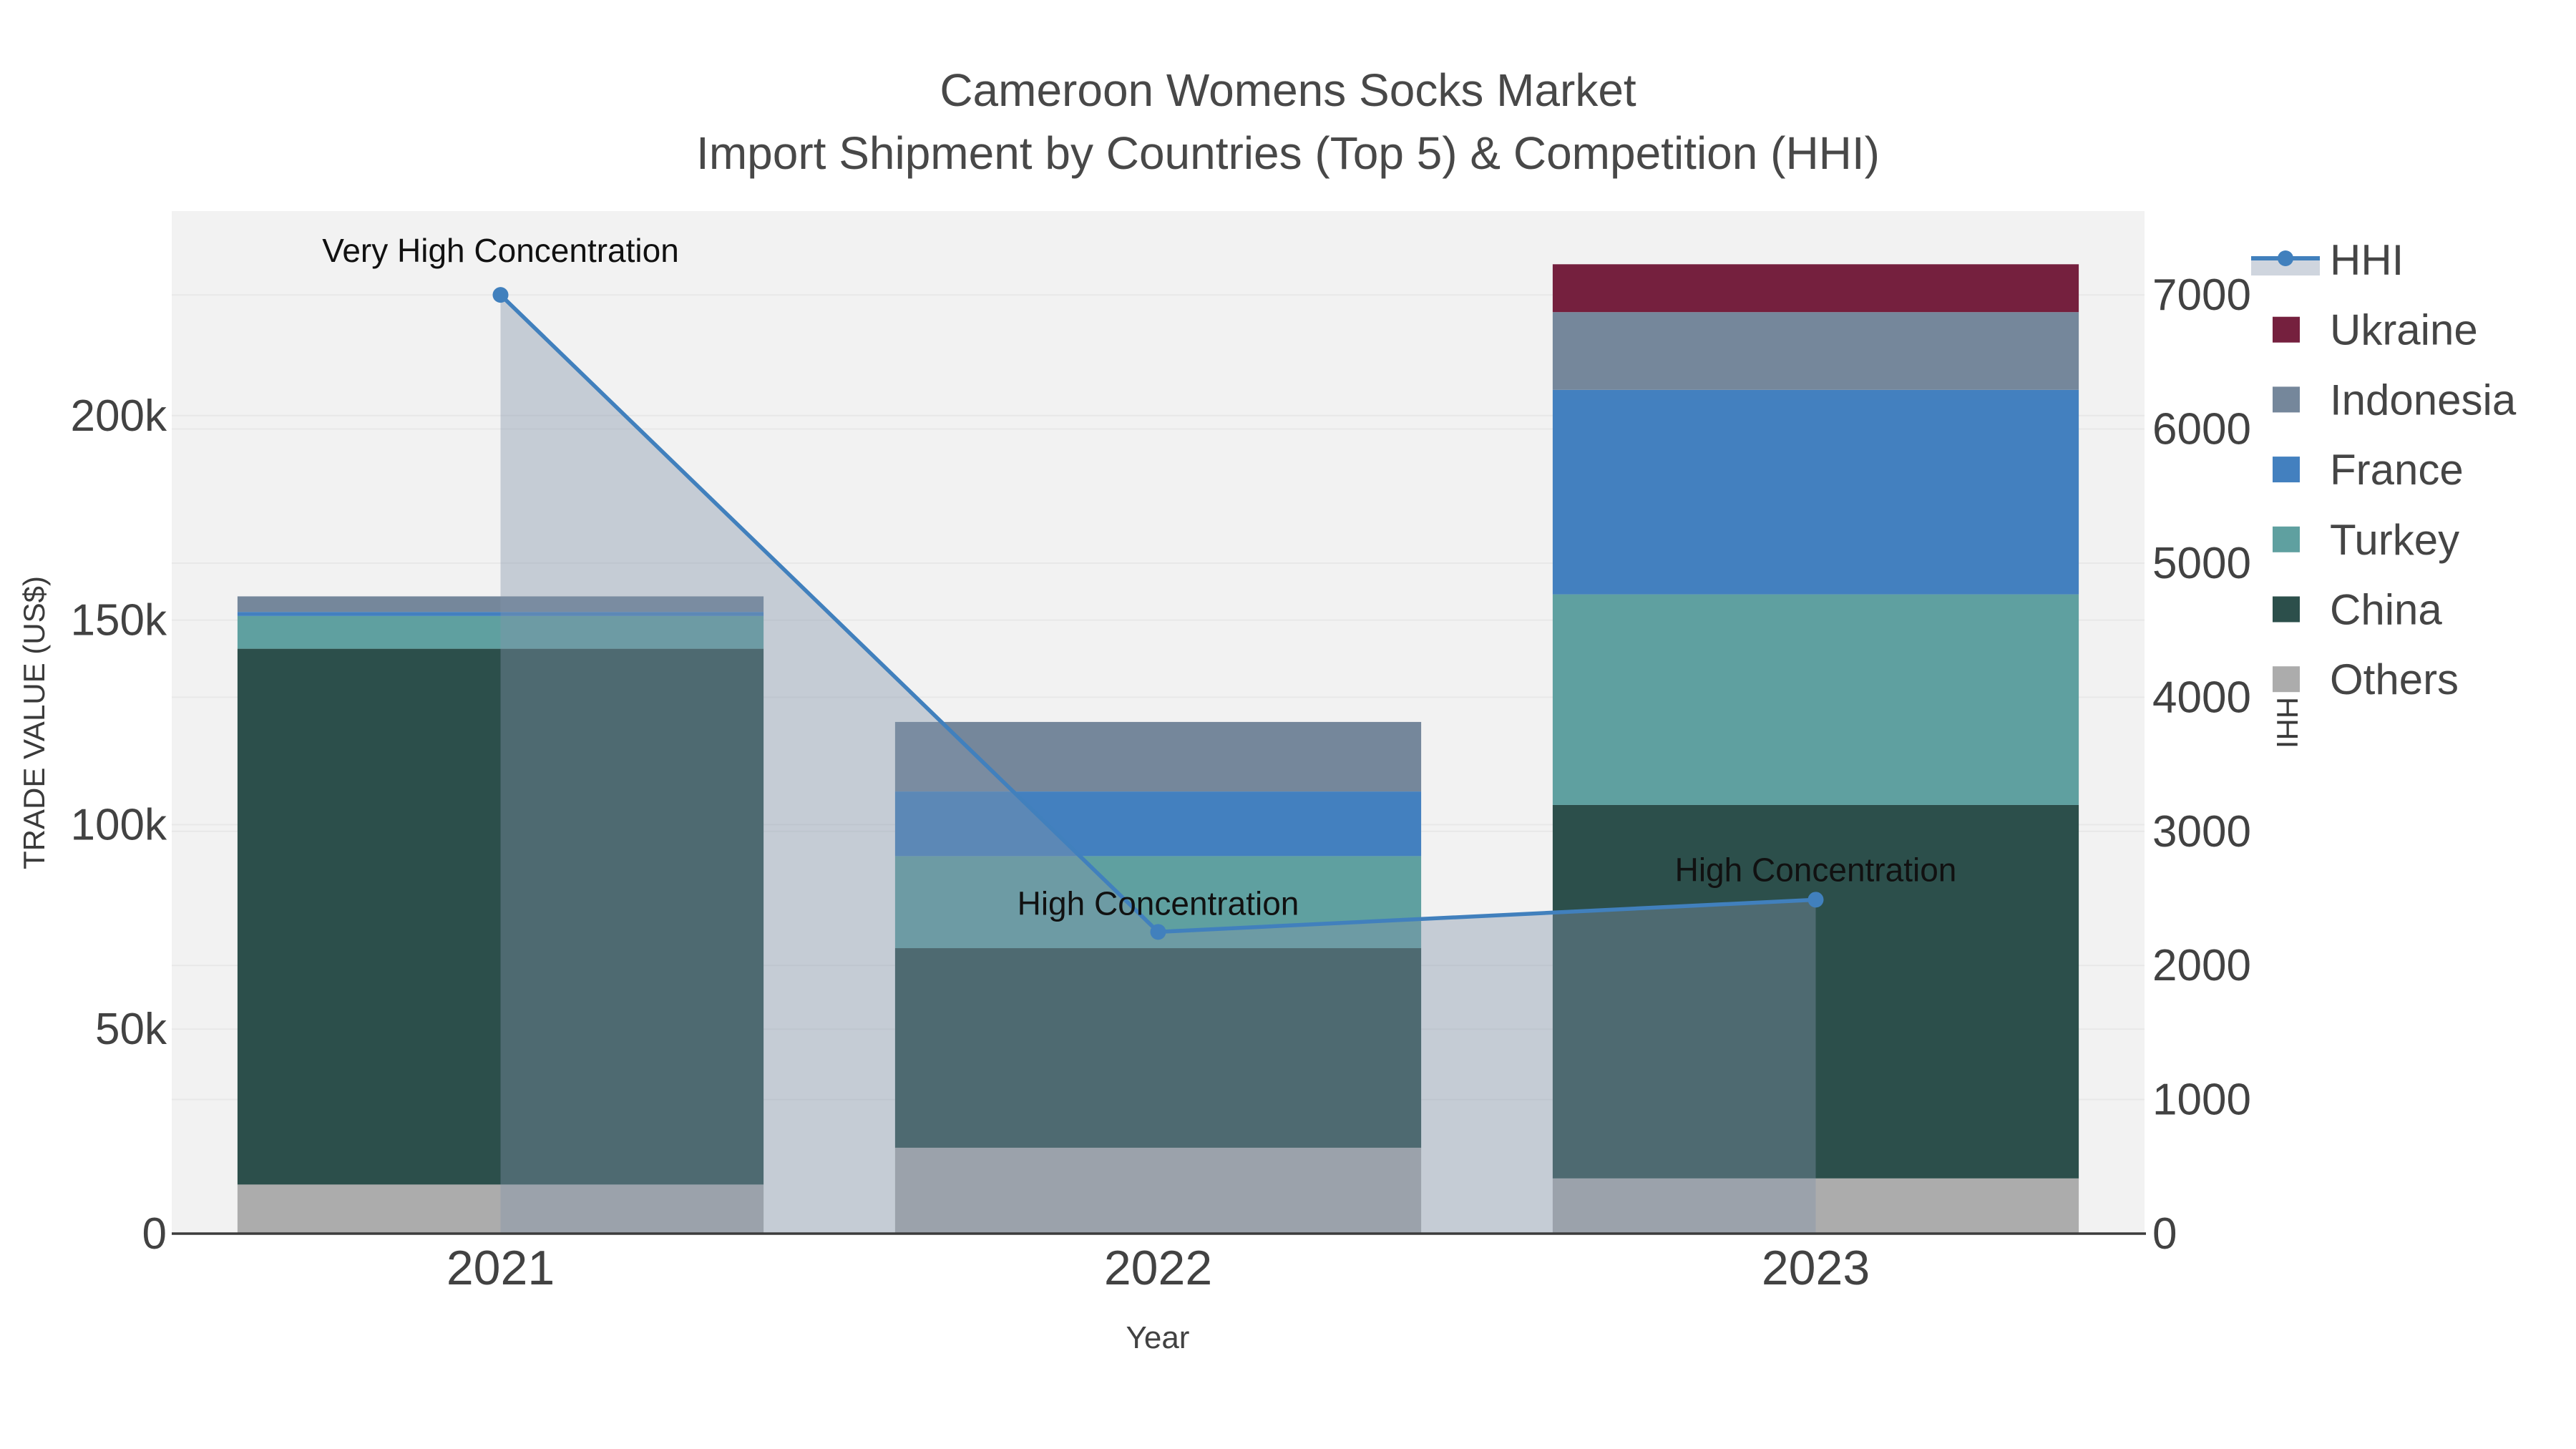 This screenshot has width=2576, height=1449. I want to click on y-left-tick-200k: 200k, so click(119, 416).